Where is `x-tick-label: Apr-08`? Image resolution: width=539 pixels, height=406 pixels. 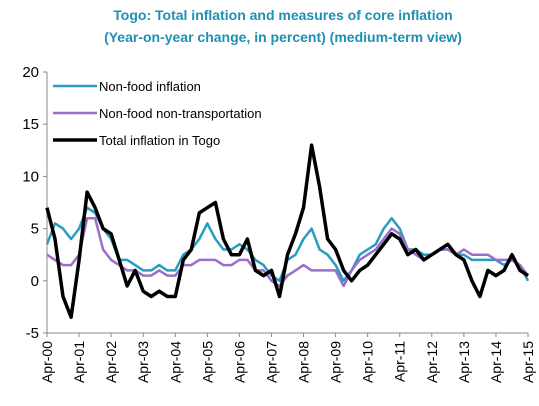 x-tick-label: Apr-08 is located at coordinates (304, 362).